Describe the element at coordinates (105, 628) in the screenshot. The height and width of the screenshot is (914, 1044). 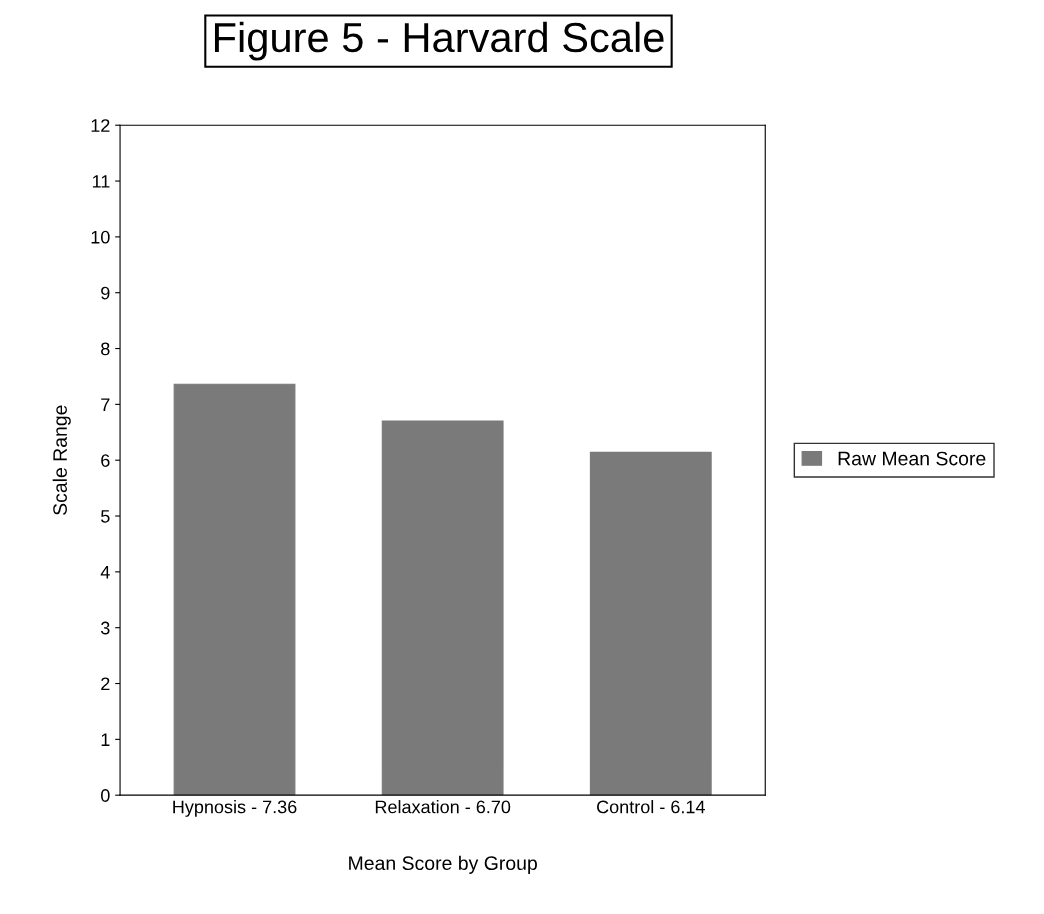
I see `y-tick-label: 3` at that location.